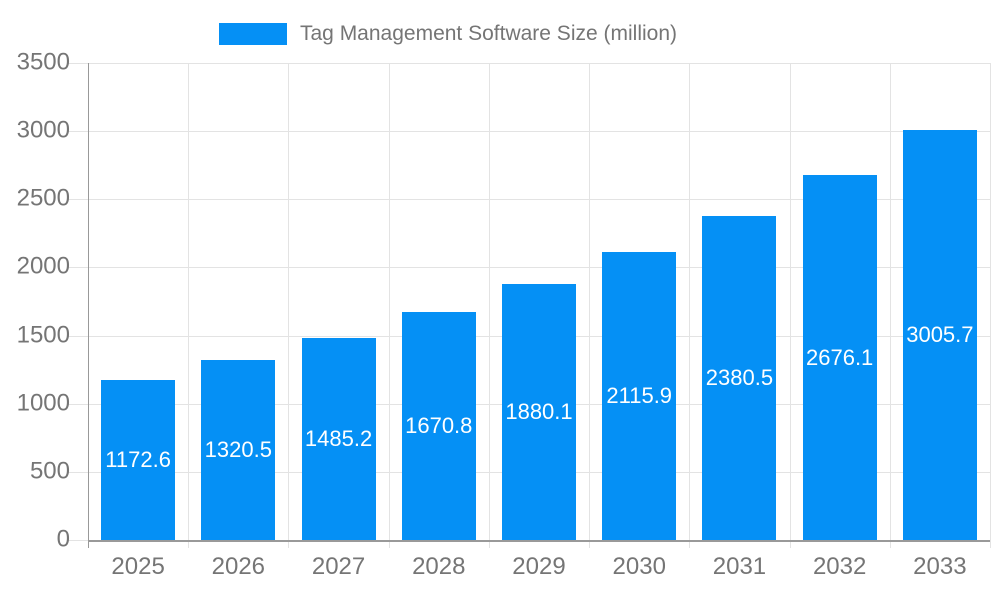 The image size is (1000, 600). What do you see at coordinates (539, 566) in the screenshot?
I see `x-axis-label: 2029` at bounding box center [539, 566].